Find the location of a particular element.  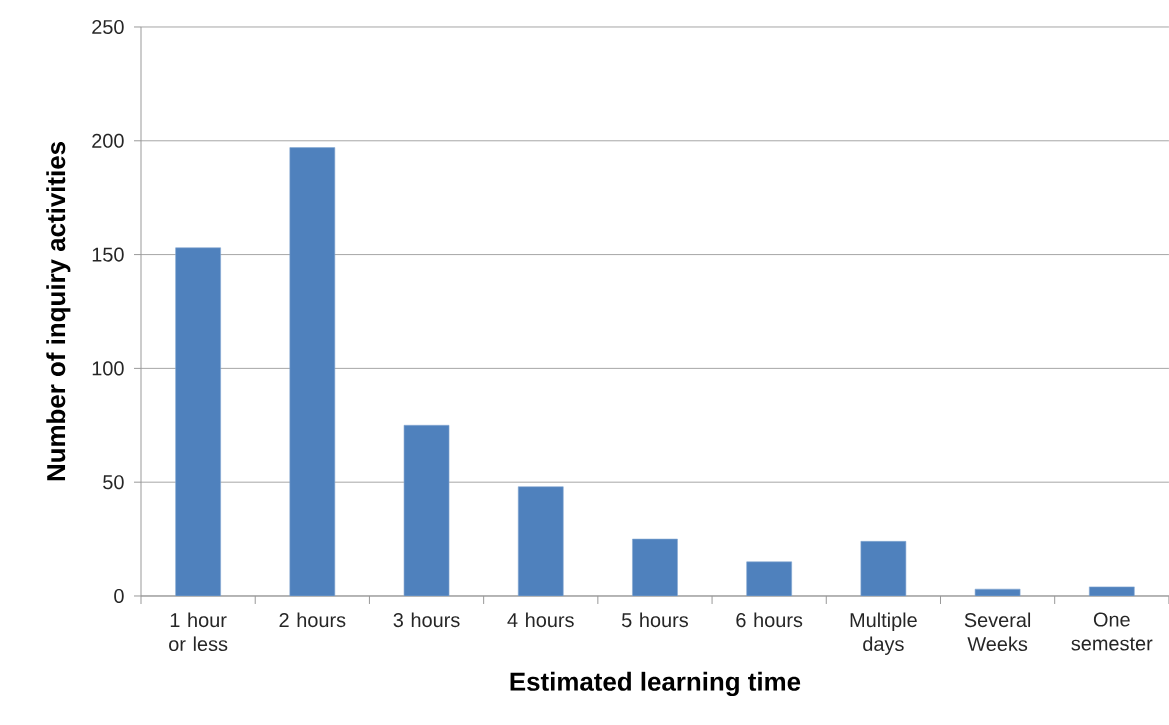

y-tick-label: 0 is located at coordinates (119, 596).